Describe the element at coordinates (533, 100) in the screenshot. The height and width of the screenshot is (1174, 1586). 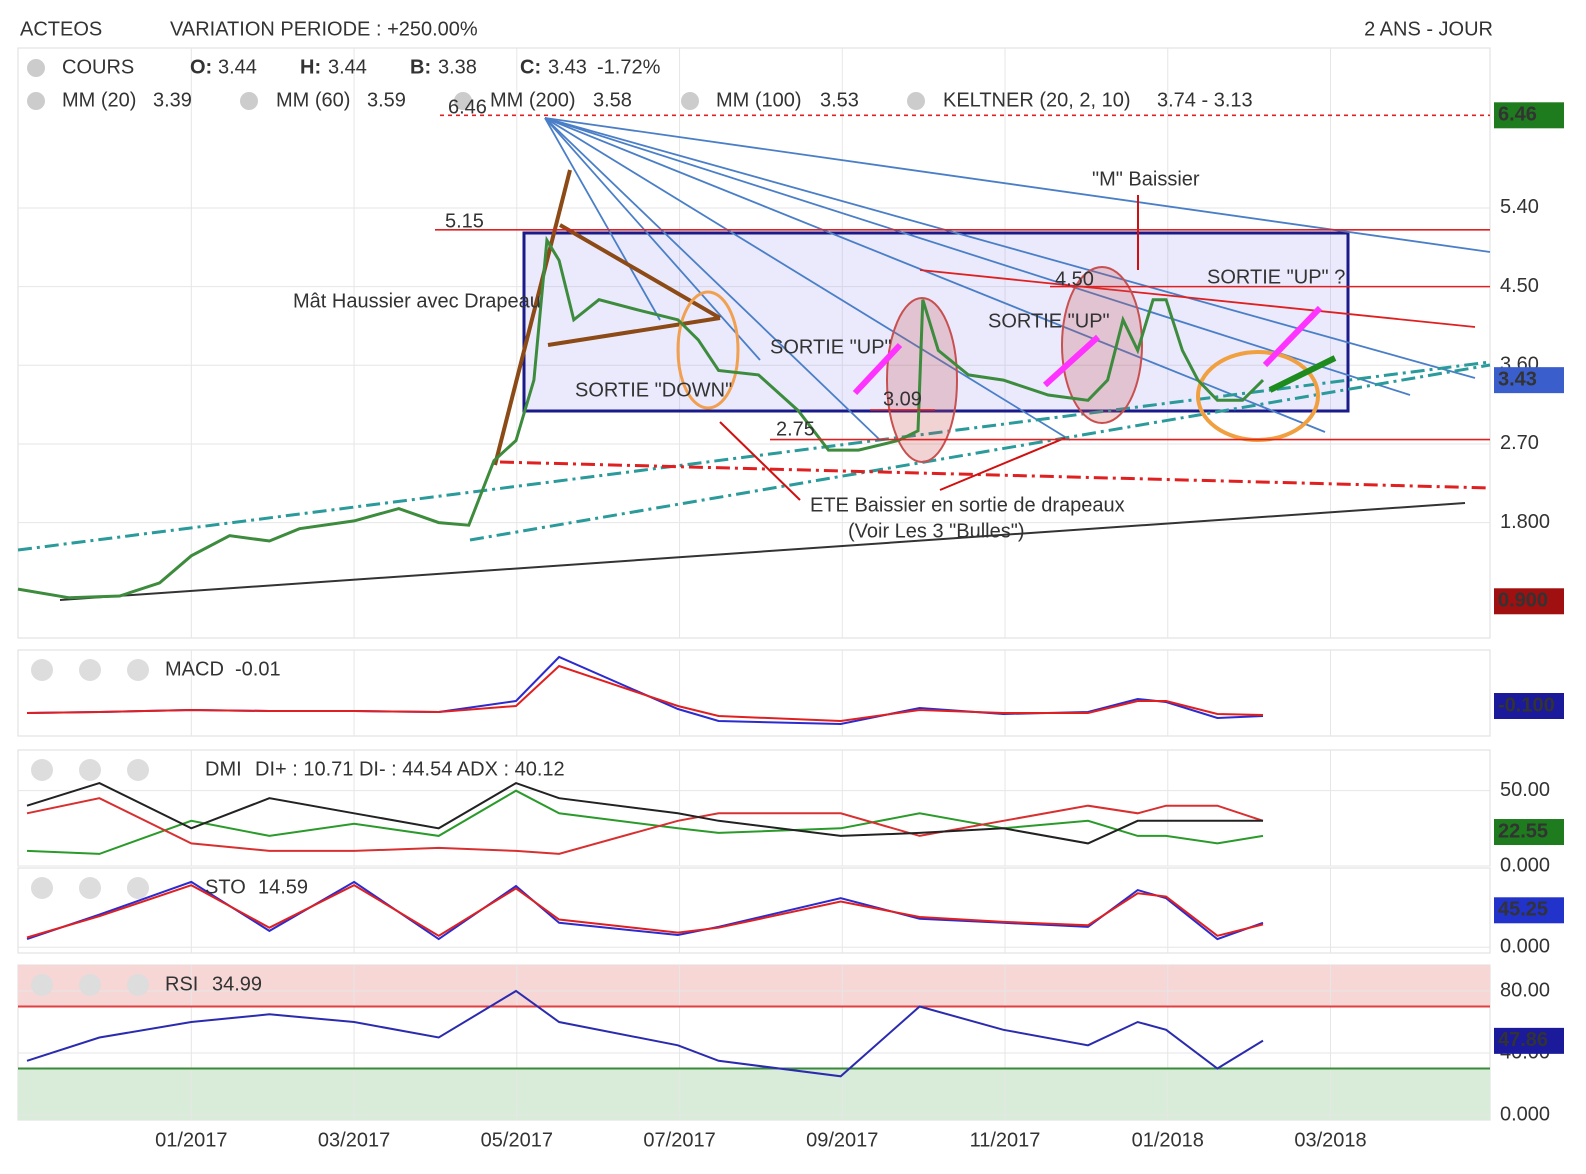
I see `overlay-name: MM (200)` at that location.